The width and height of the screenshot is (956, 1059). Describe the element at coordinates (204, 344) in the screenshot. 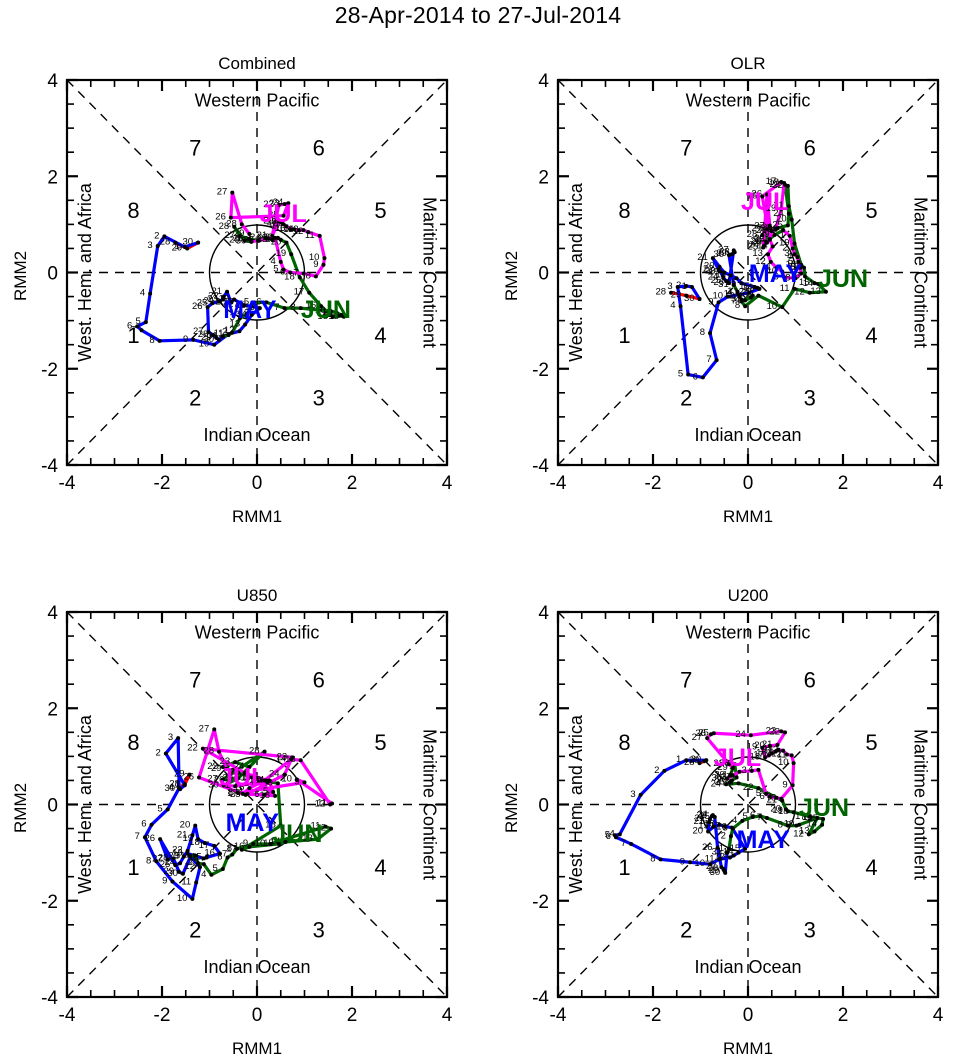

I see `day-label: 10` at that location.